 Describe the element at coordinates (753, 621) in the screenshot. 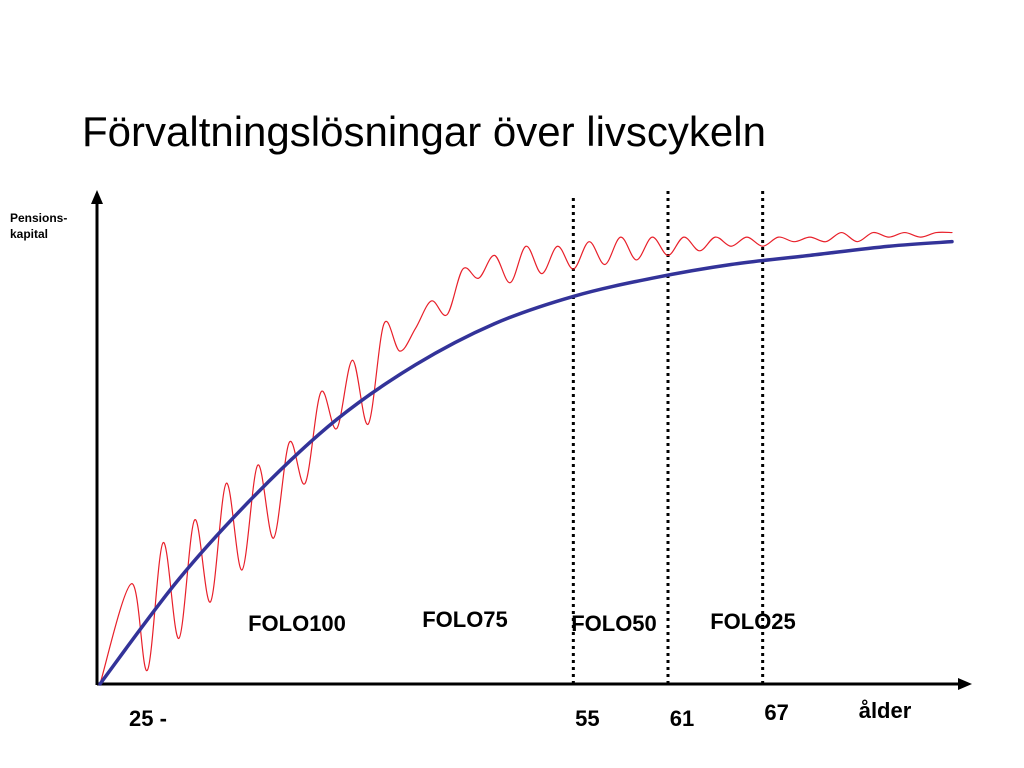

I see `phase-label: FOLO25` at that location.